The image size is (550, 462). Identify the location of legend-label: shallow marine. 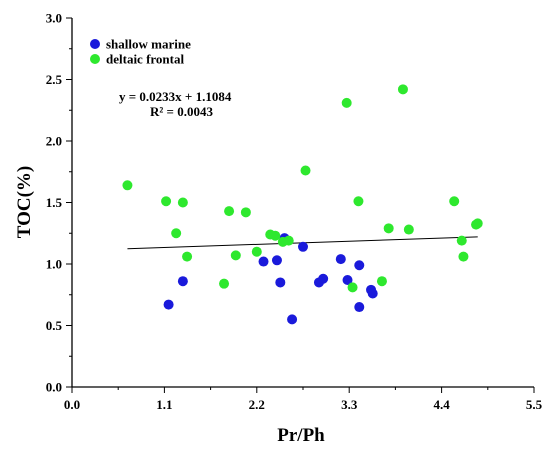
(148, 44).